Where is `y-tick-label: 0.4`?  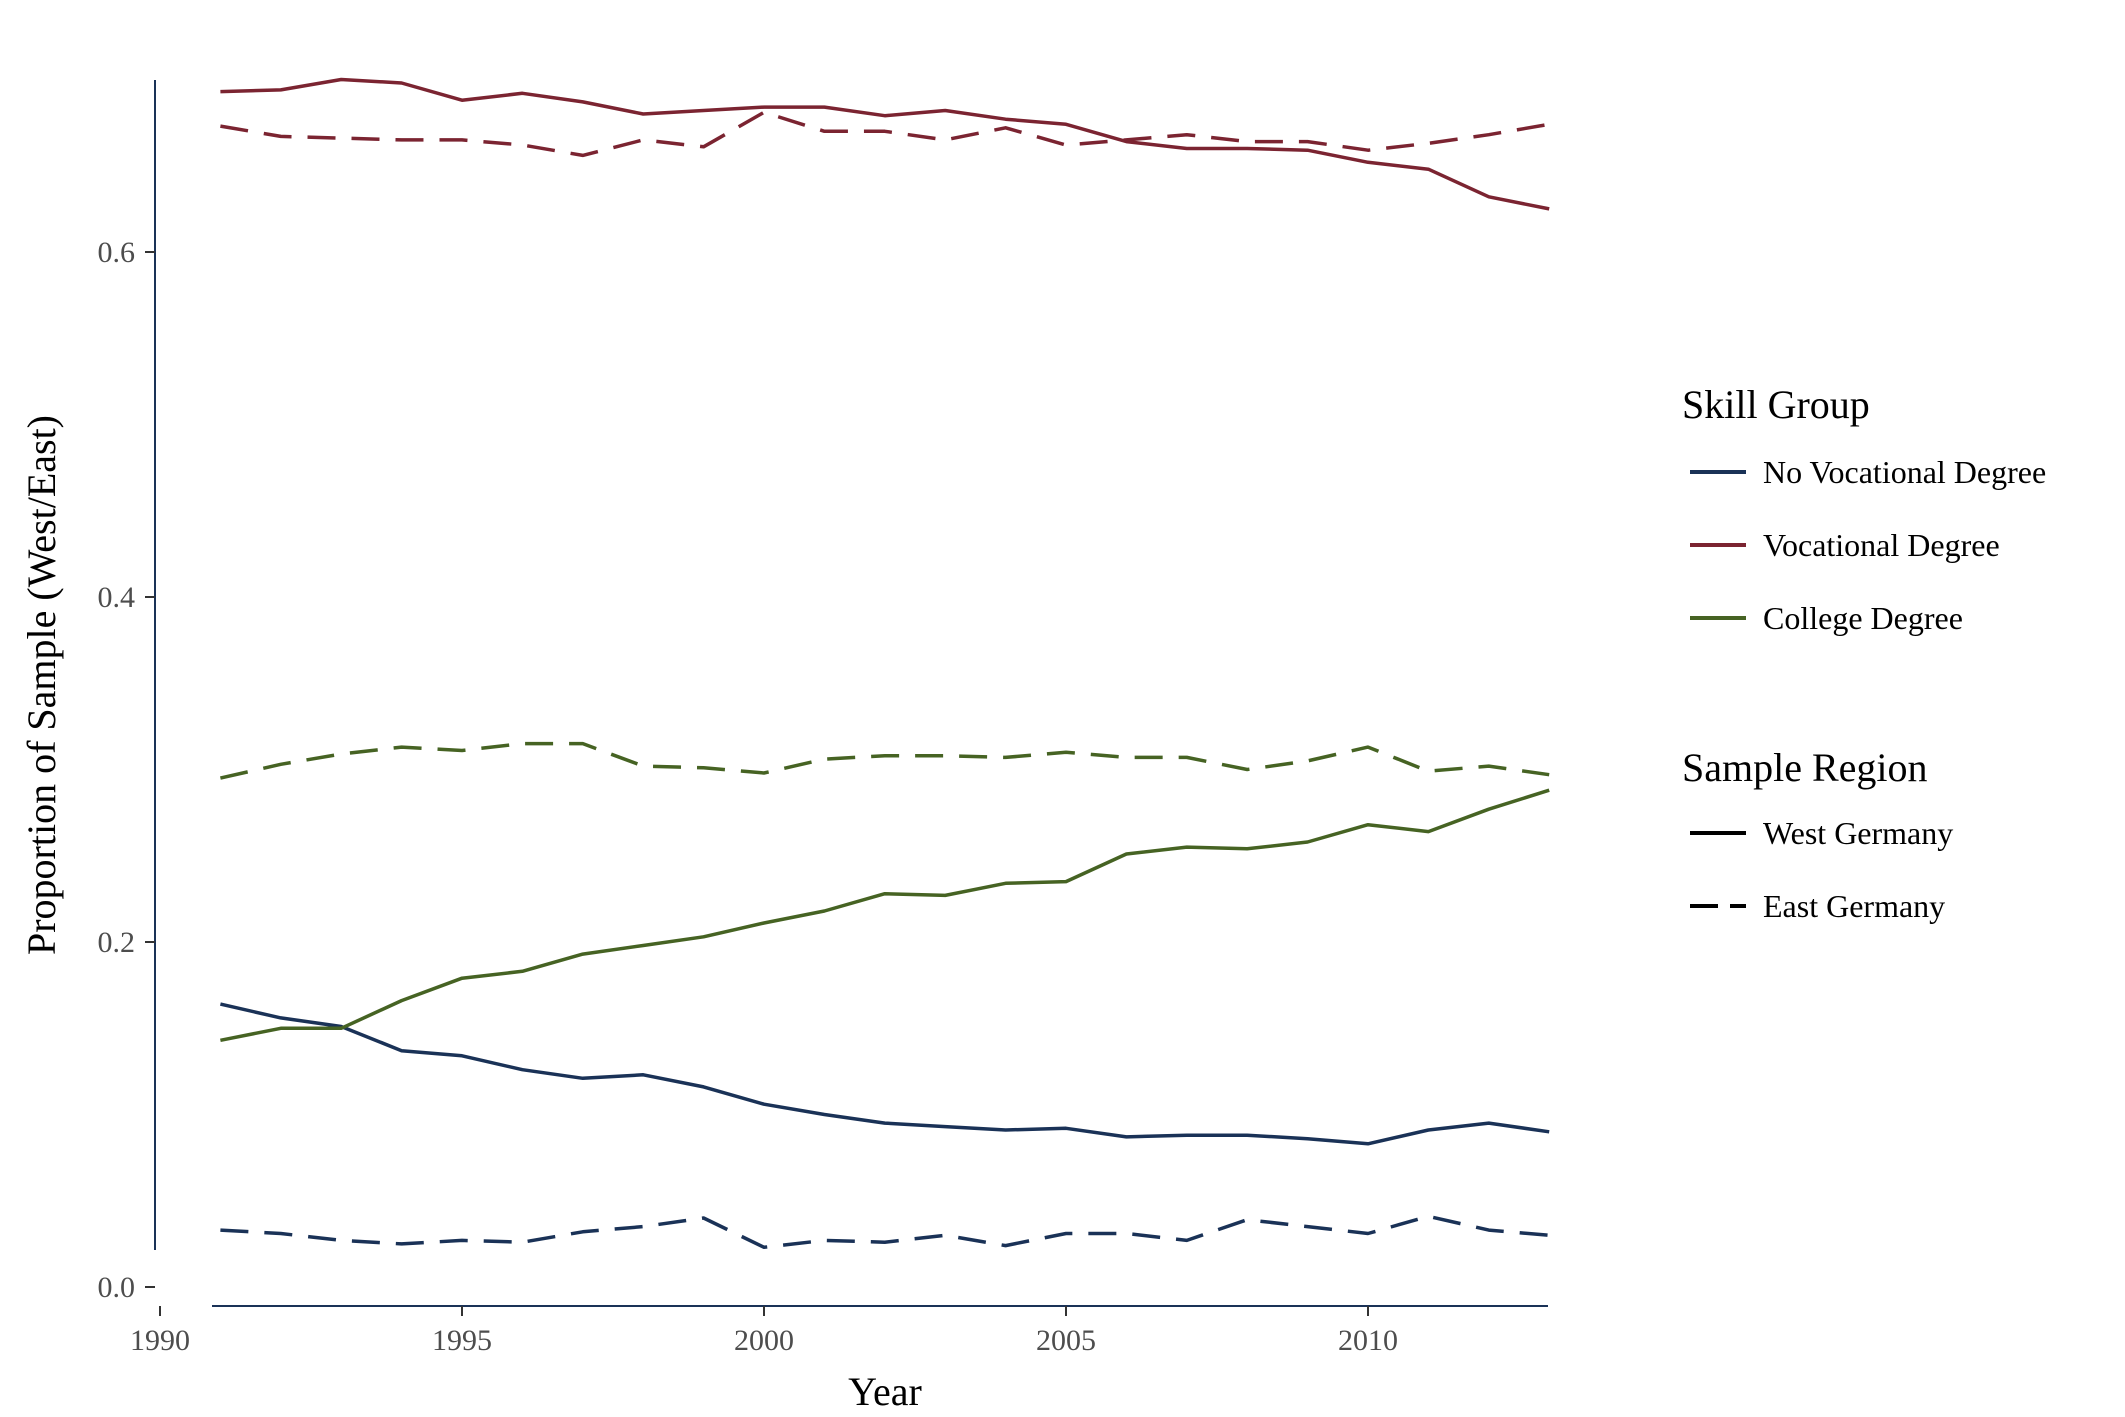 y-tick-label: 0.4 is located at coordinates (117, 597).